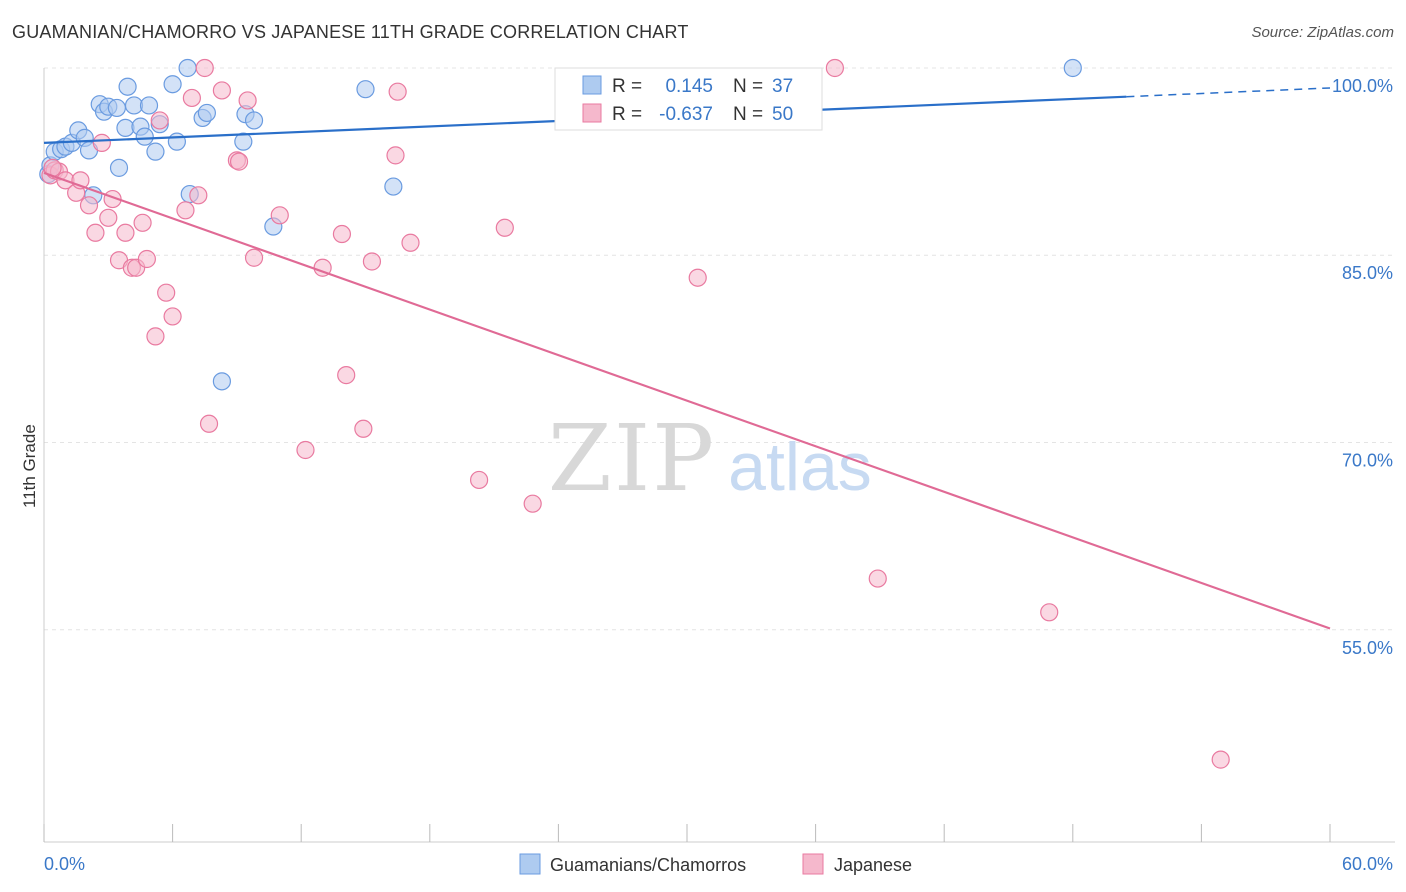  Describe the element at coordinates (592, 113) in the screenshot. I see `legend-pink-swatch` at that location.